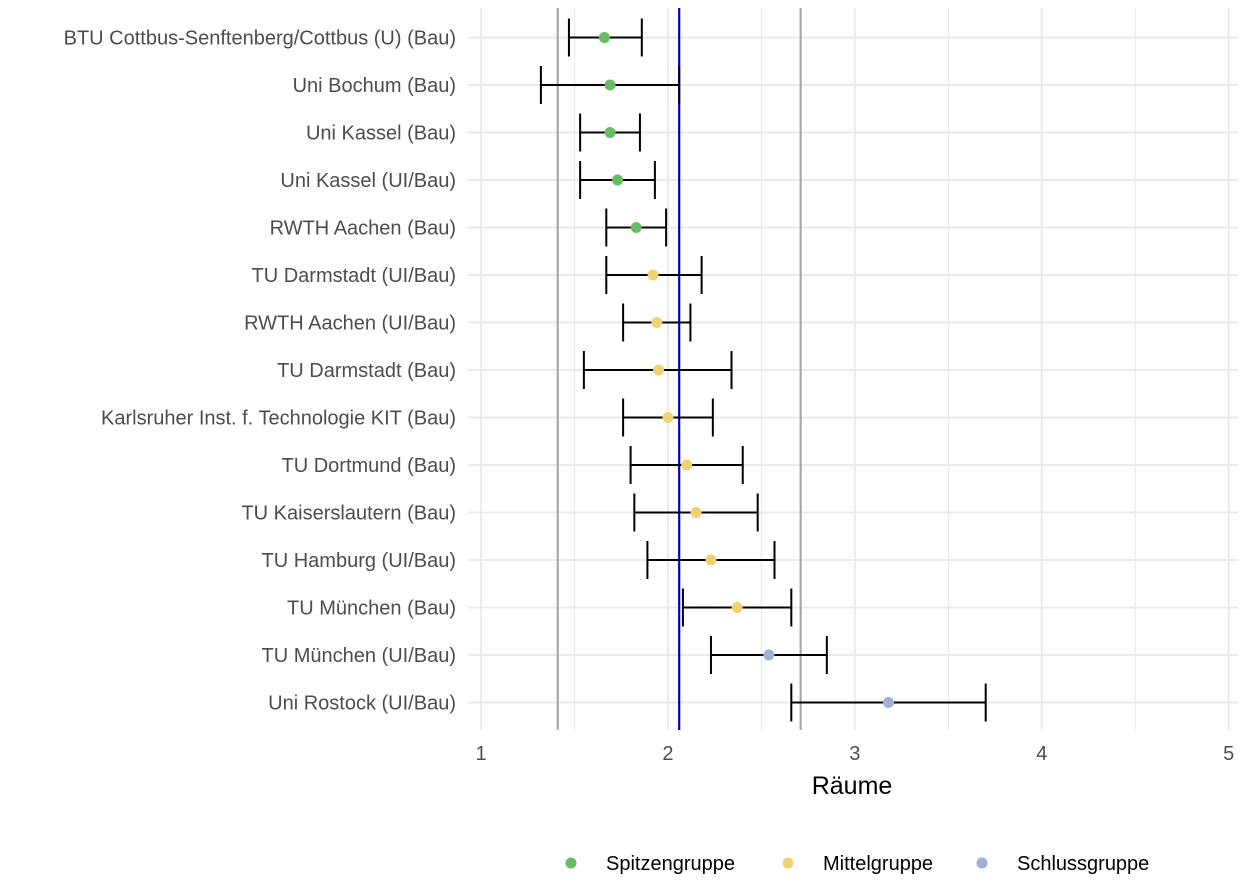 The image size is (1242, 883). What do you see at coordinates (878, 864) in the screenshot?
I see `legend-label: Mittelgruppe` at bounding box center [878, 864].